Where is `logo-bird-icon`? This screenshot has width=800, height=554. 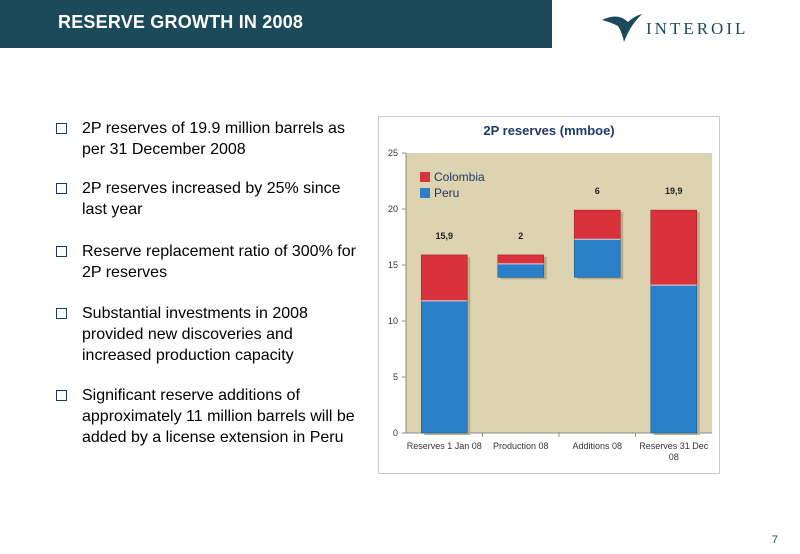 logo-bird-icon is located at coordinates (622, 28).